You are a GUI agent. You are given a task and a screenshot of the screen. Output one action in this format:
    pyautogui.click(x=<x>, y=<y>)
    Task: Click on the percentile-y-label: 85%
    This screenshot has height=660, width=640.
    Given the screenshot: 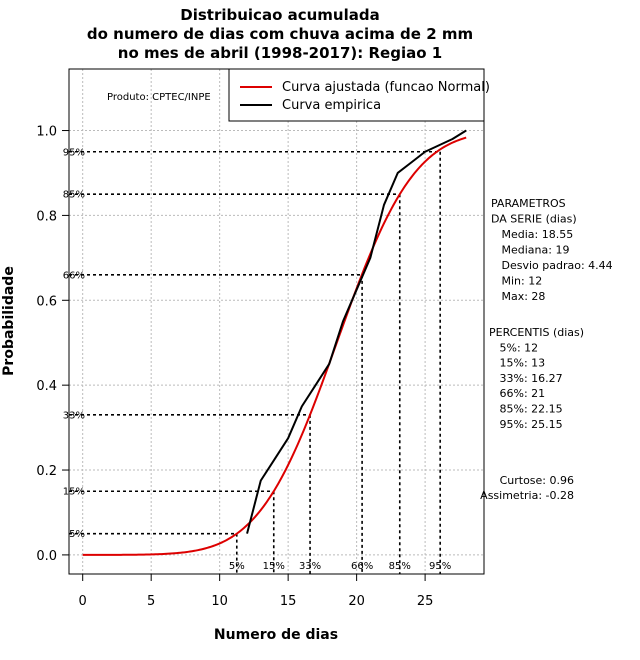 What is the action you would take?
    pyautogui.click(x=74, y=195)
    